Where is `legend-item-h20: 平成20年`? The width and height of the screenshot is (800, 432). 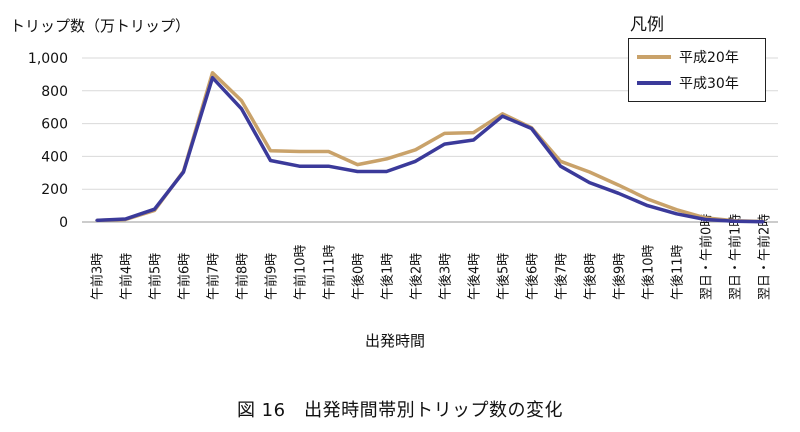
legend-item-h20: 平成20年 is located at coordinates (688, 57).